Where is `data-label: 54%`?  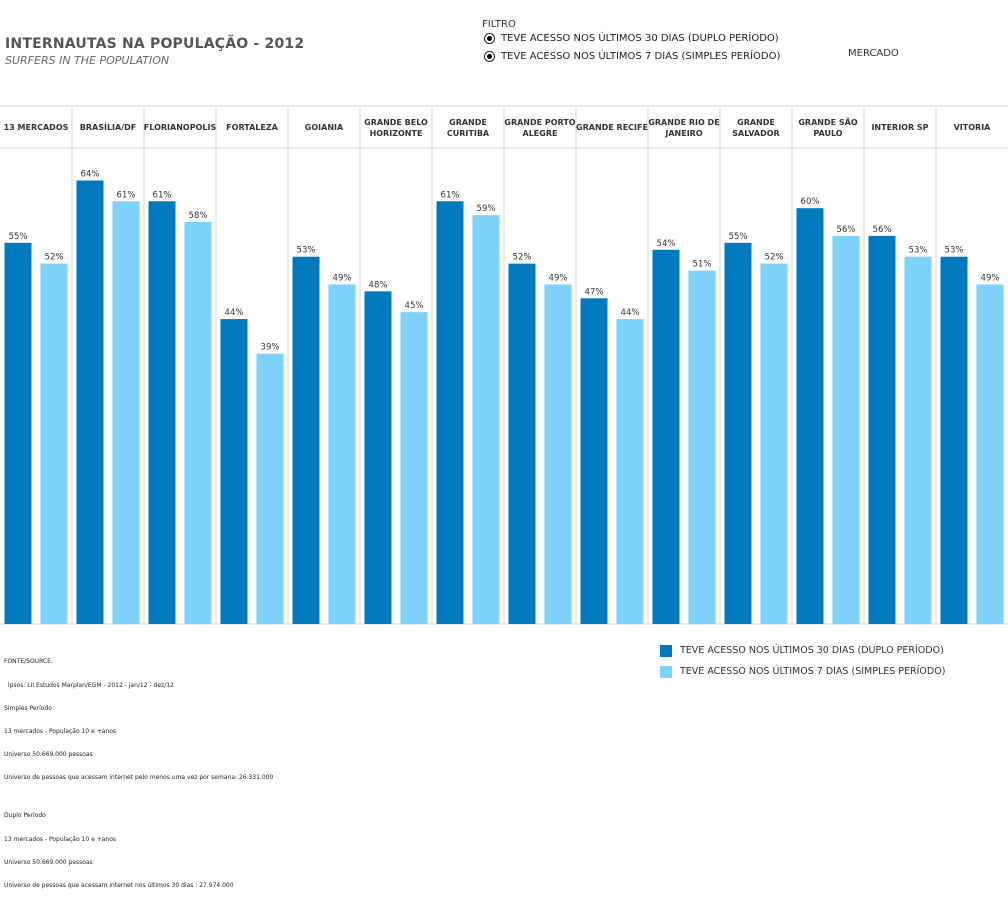 data-label: 54% is located at coordinates (666, 244).